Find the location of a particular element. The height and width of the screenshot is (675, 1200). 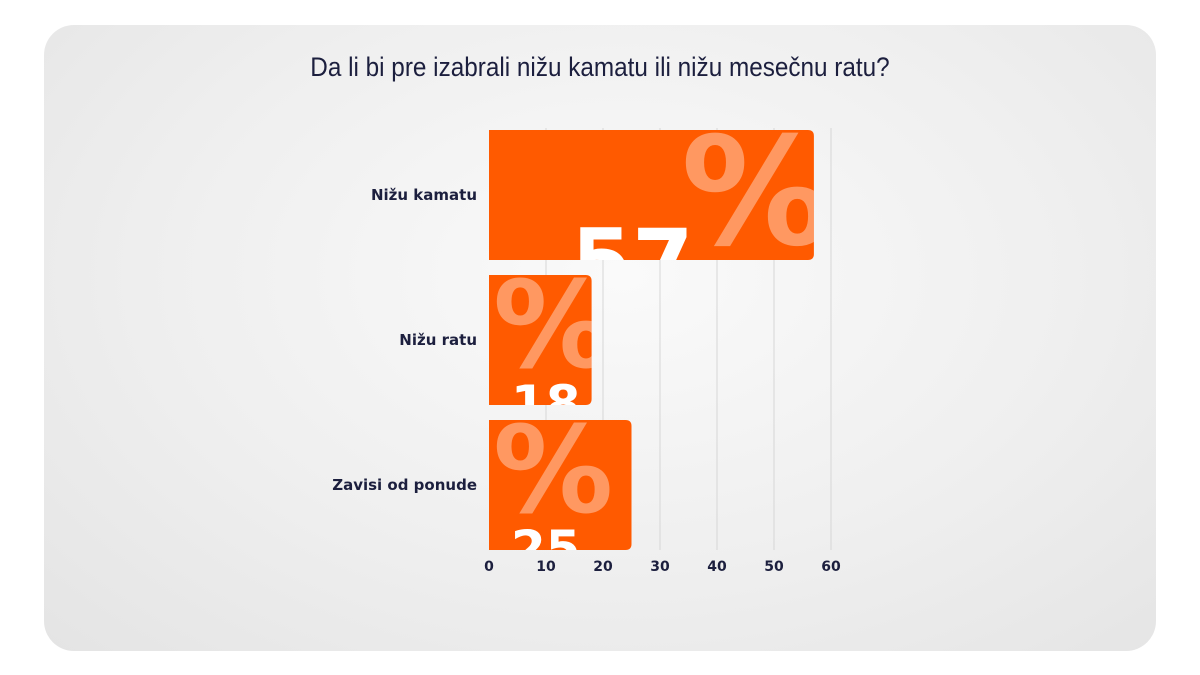

category-label: Nižu kamatu is located at coordinates (424, 195).